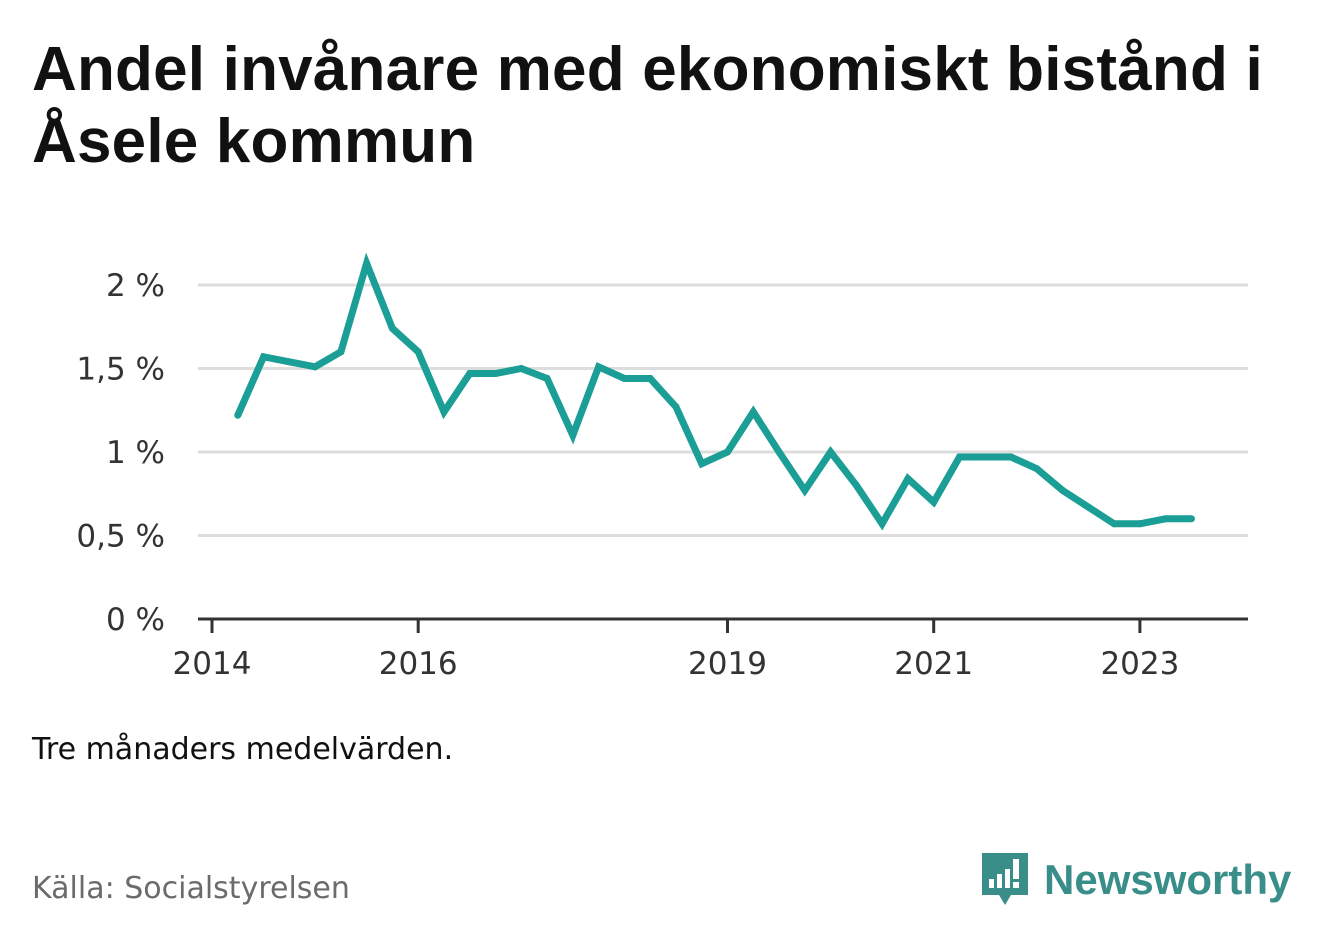 This screenshot has width=1322, height=939. Describe the element at coordinates (135, 453) in the screenshot. I see `y-tick-label: 1 %` at that location.